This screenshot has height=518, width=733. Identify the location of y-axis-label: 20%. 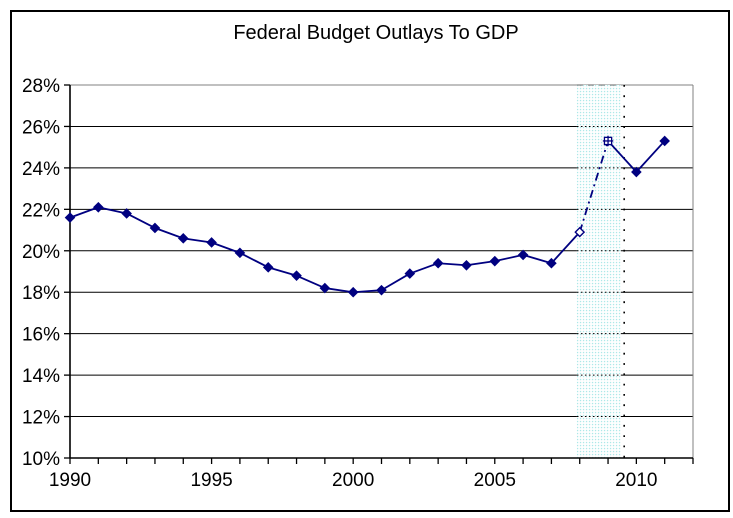
(41, 252).